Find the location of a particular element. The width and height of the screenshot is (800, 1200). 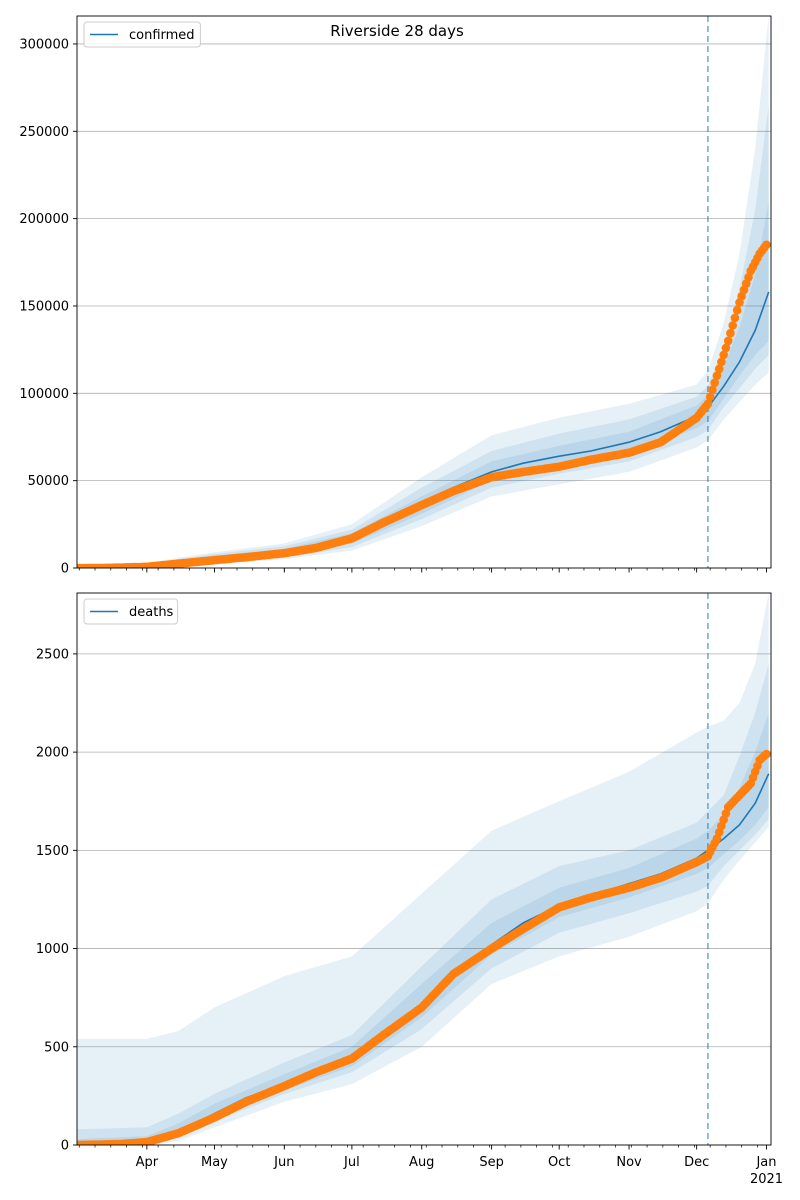

y-tick-label: 2000 is located at coordinates (52, 753).